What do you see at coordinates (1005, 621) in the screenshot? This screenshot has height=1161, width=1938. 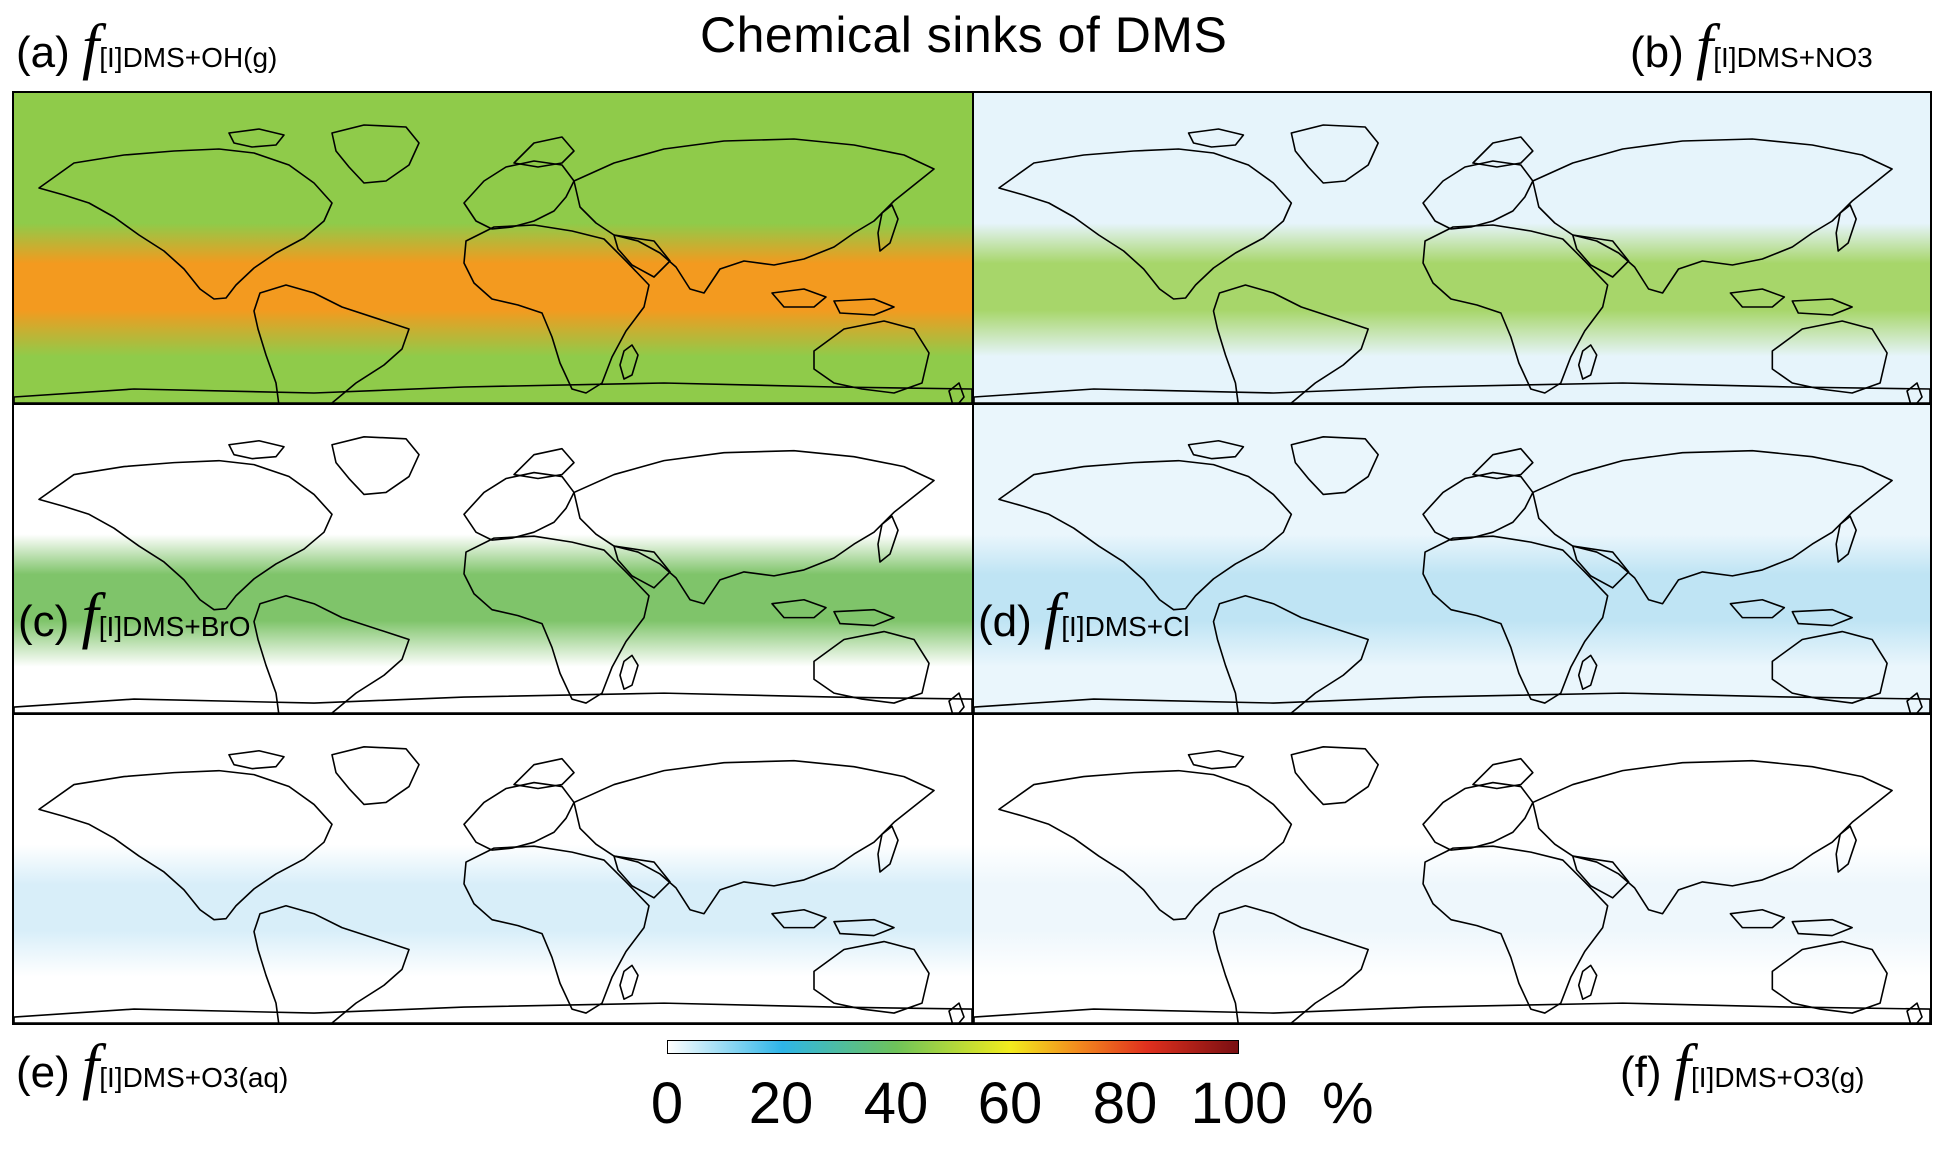 I see `panel-letter: (d)` at bounding box center [1005, 621].